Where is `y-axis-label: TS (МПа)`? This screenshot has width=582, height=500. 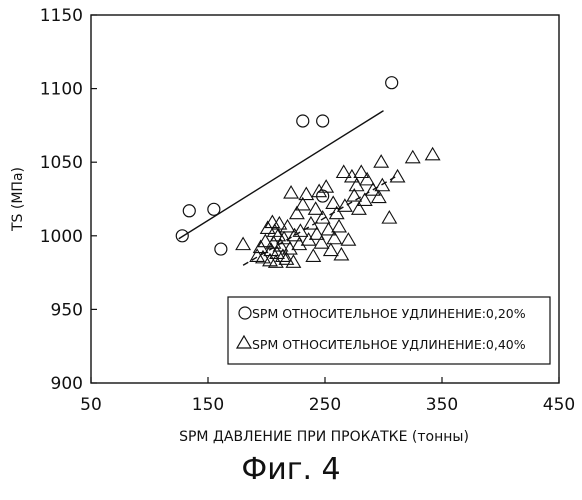 y-axis-label: TS (МПа) is located at coordinates (18, 199).